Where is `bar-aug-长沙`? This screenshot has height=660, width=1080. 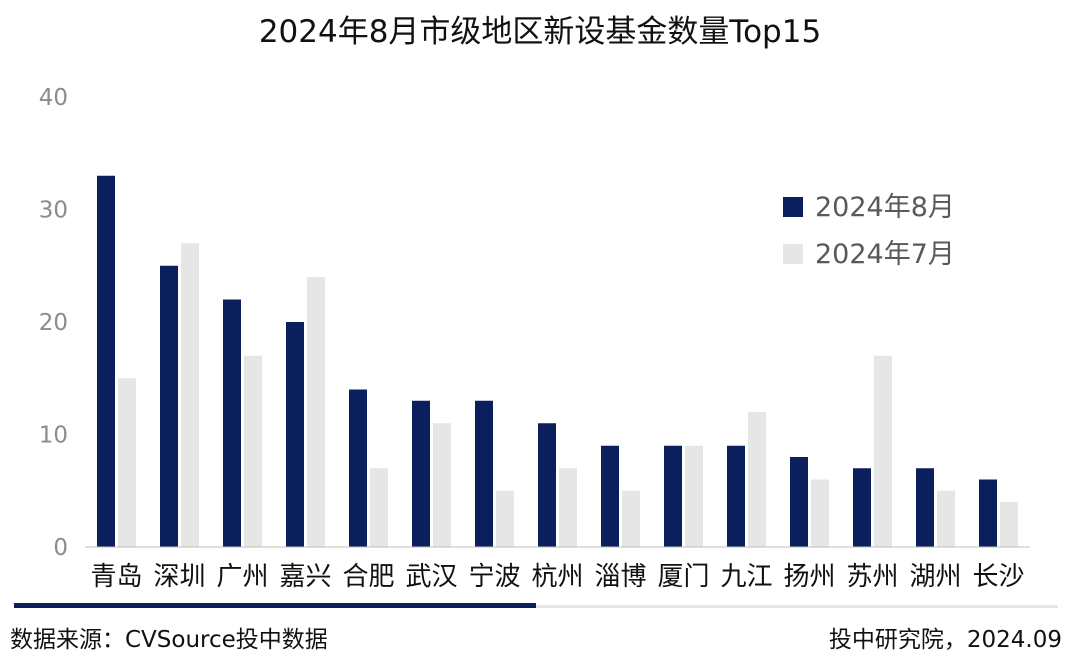 bar-aug-长沙 is located at coordinates (988, 513).